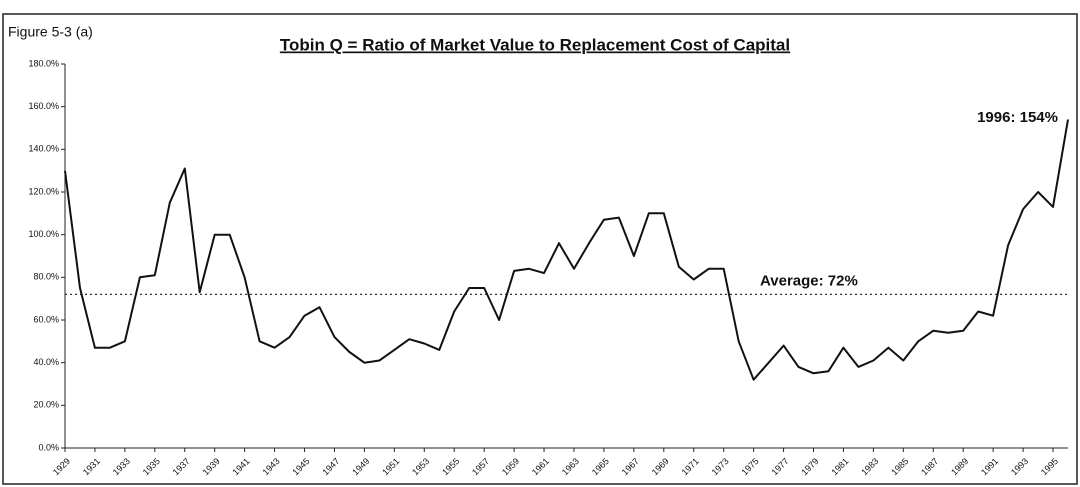 Image resolution: width=1080 pixels, height=487 pixels. Describe the element at coordinates (720, 466) in the screenshot. I see `x-tick-label: 1973` at that location.